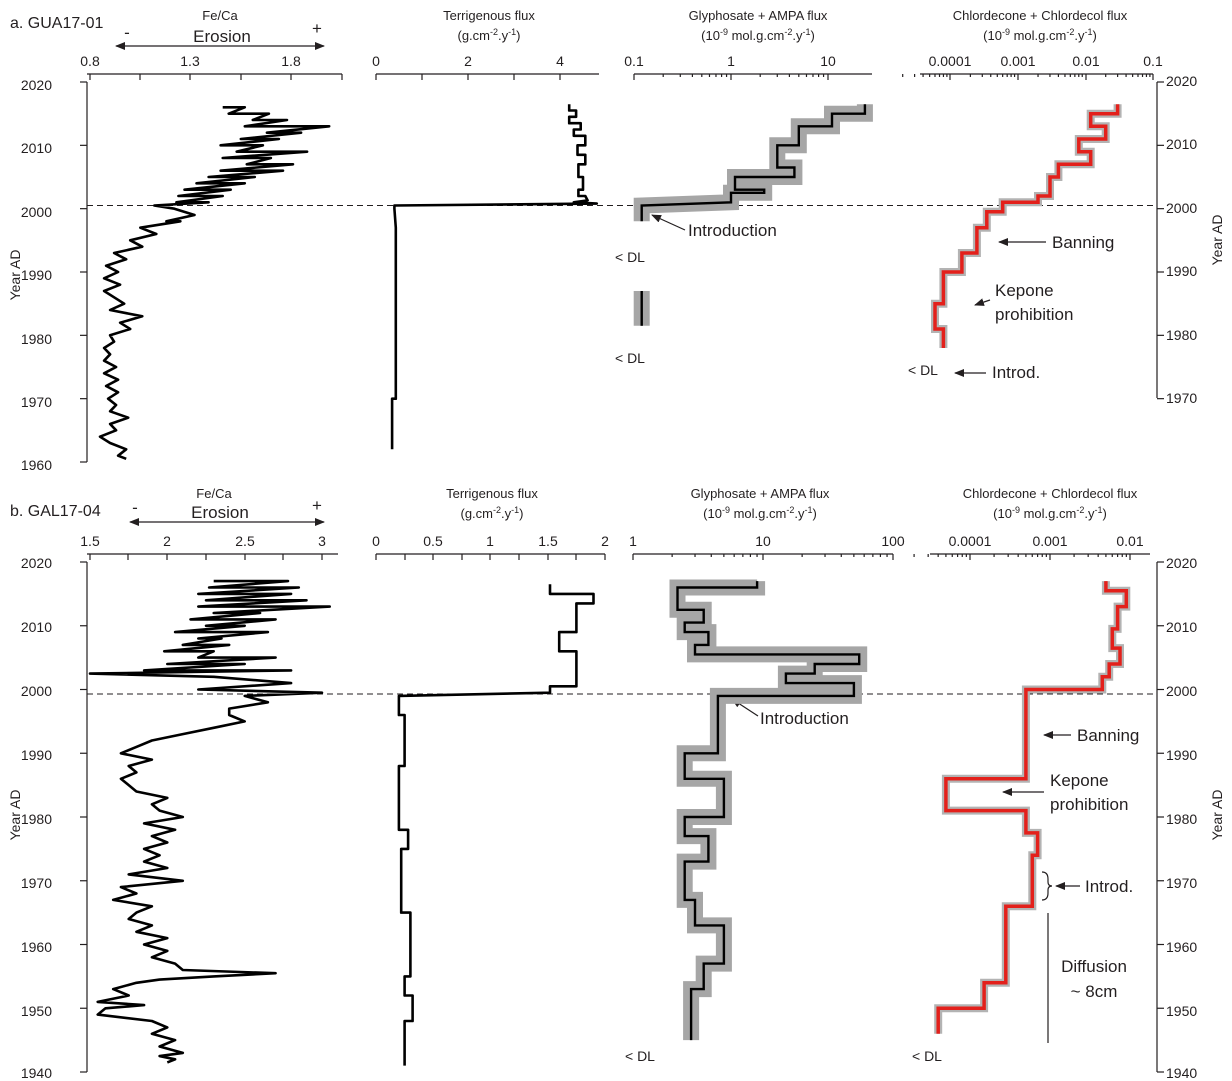  I want to click on b-terr-tick-2: 0.5, so click(433, 541).